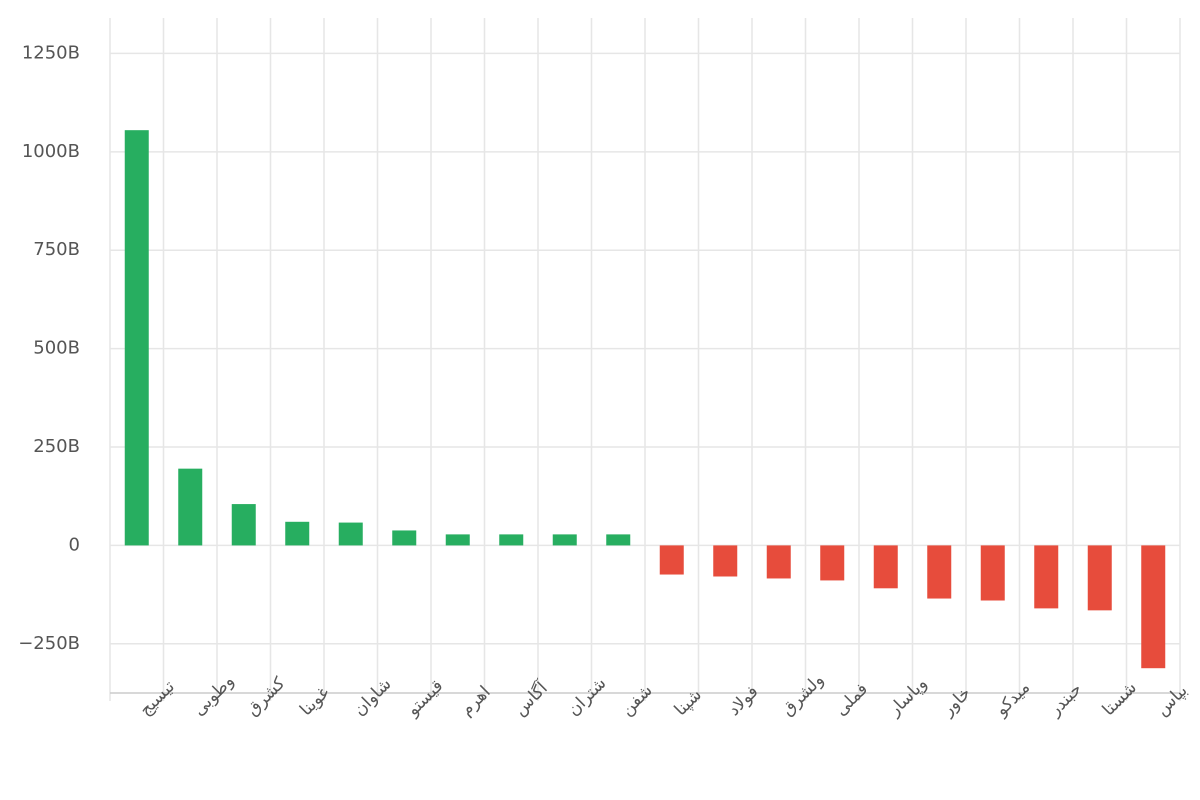 This screenshot has height=800, width=1200. Describe the element at coordinates (956, 702) in the screenshot. I see `x-tick-label: خاور` at that location.